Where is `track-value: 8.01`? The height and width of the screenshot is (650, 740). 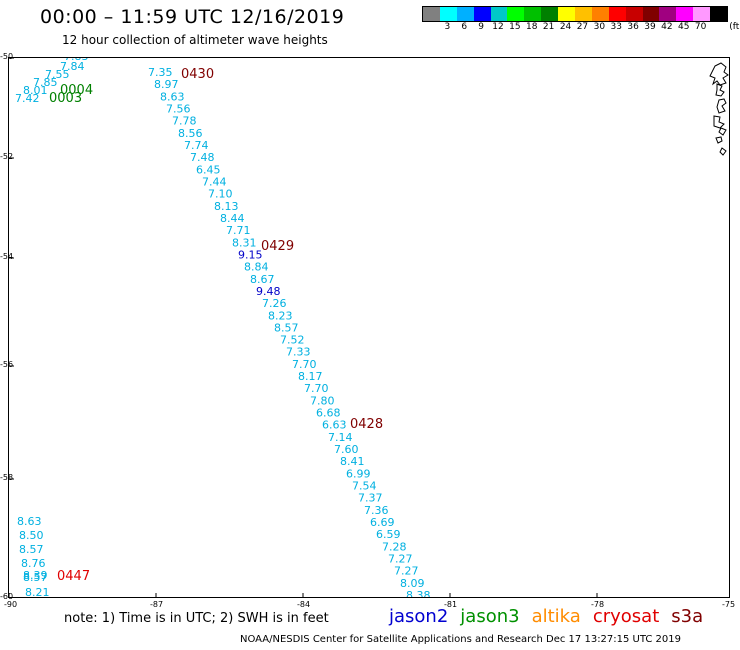
track-value: 8.01 is located at coordinates (35, 90).